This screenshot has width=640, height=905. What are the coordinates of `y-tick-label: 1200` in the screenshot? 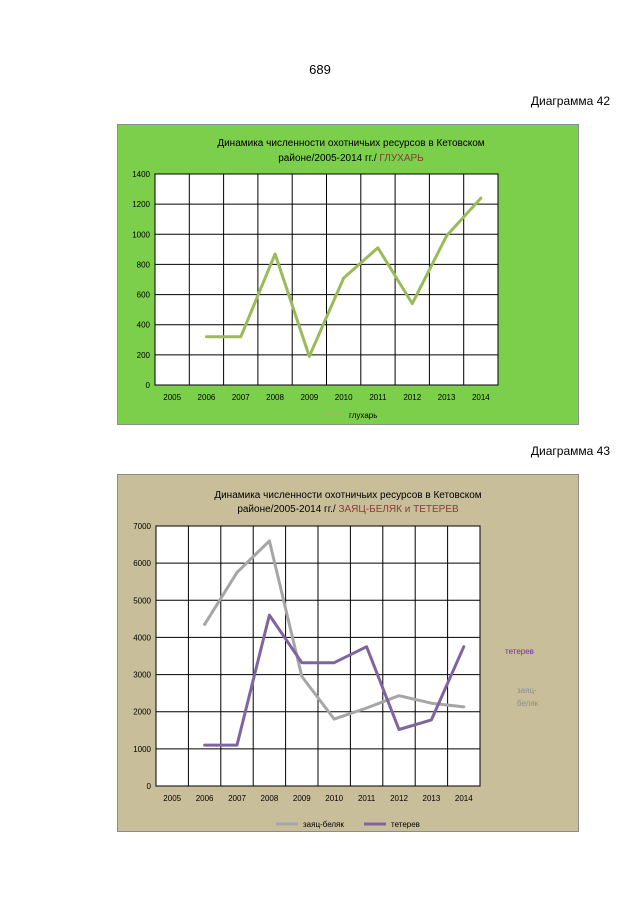 It's located at (141, 204).